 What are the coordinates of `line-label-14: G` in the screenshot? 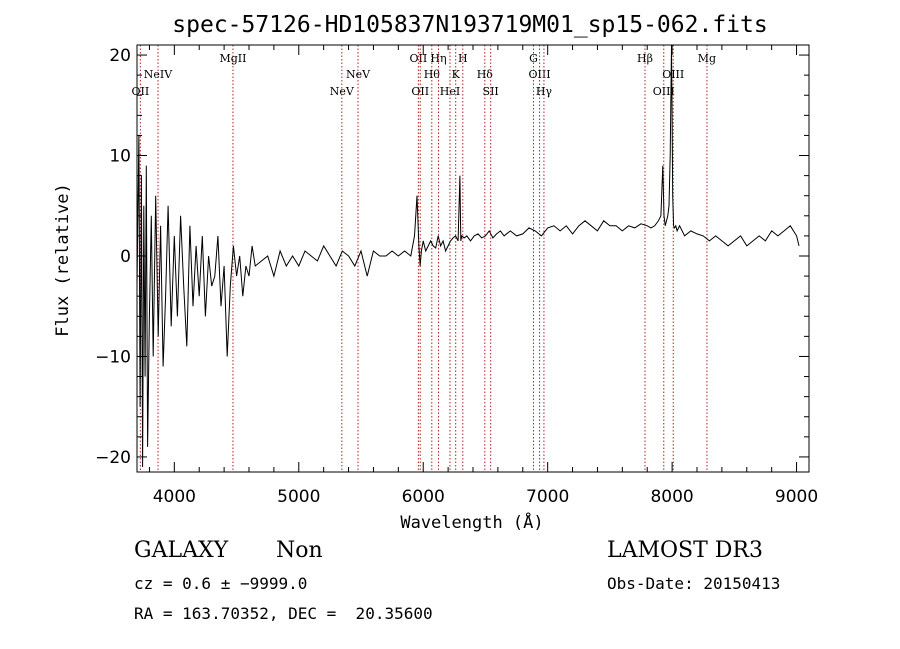 It's located at (533, 58).